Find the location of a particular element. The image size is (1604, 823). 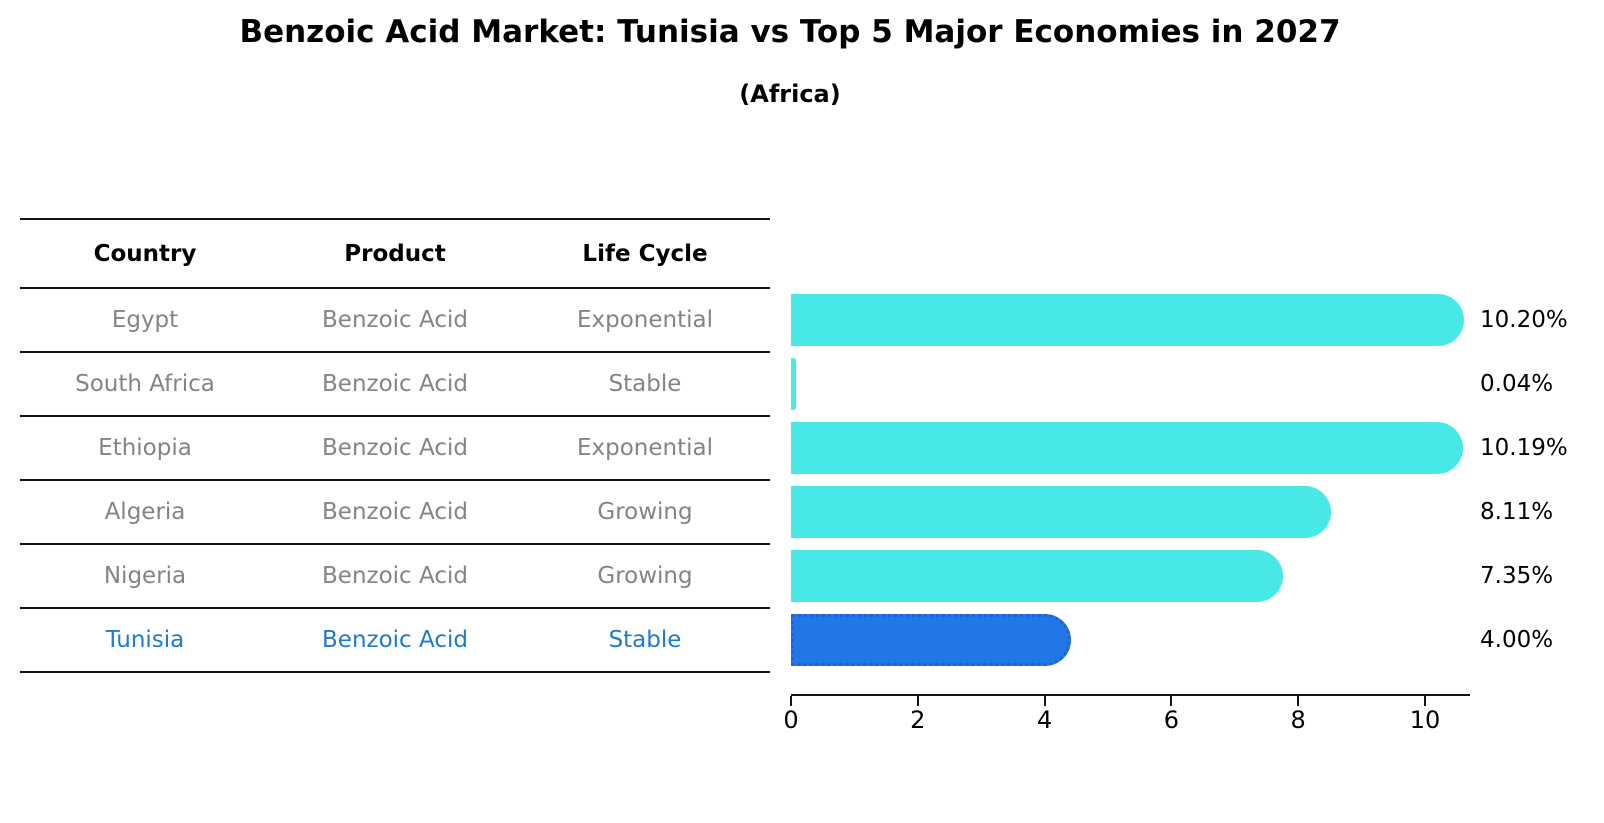

column-header-product: Product is located at coordinates (395, 253).